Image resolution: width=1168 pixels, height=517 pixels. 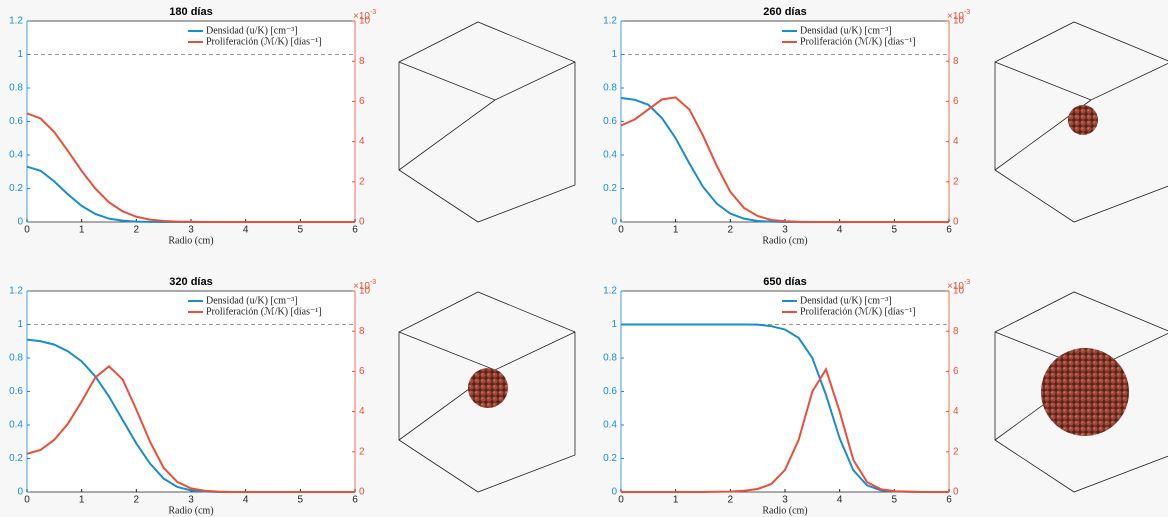 I want to click on cube, so click(x=487, y=122).